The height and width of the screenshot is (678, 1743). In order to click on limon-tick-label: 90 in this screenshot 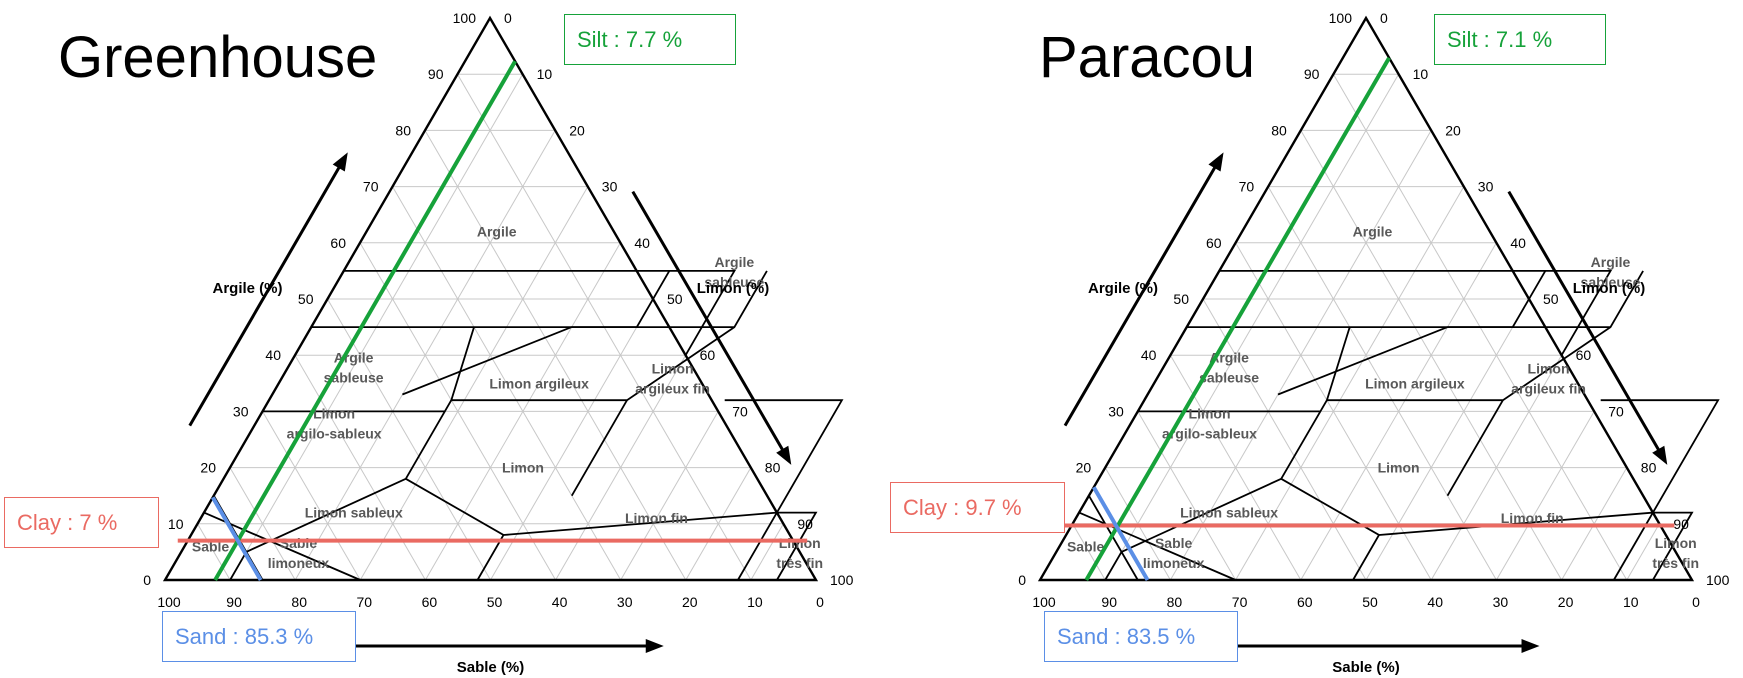, I will do `click(805, 524)`.